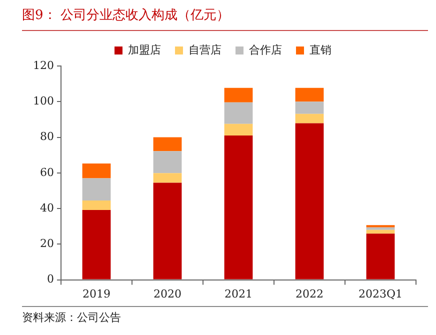  What do you see at coordinates (265, 49) in the screenshot?
I see `legend-label: 合作店` at bounding box center [265, 49].